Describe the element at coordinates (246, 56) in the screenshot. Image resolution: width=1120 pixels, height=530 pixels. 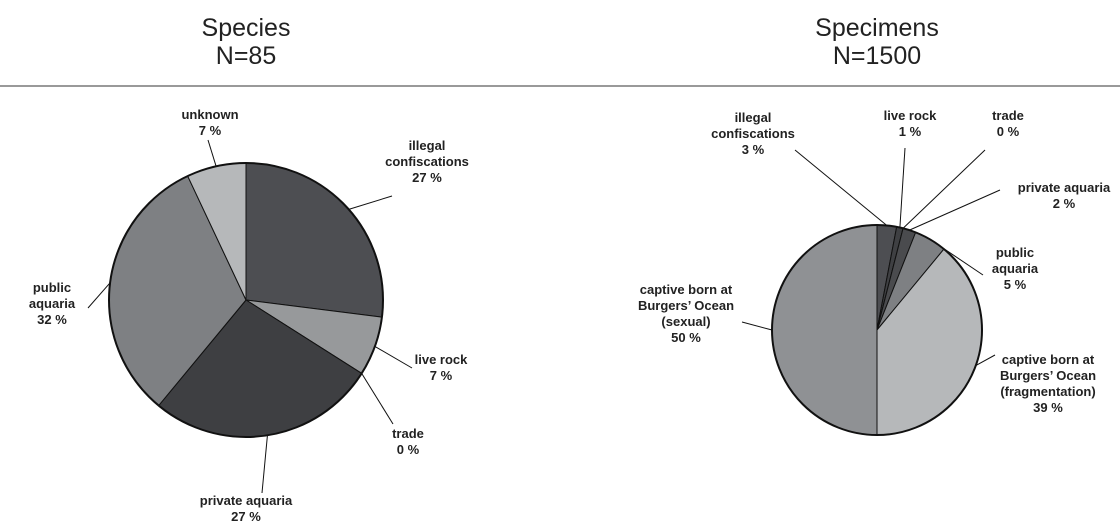
I see `chart-subtitle: N=85` at that location.